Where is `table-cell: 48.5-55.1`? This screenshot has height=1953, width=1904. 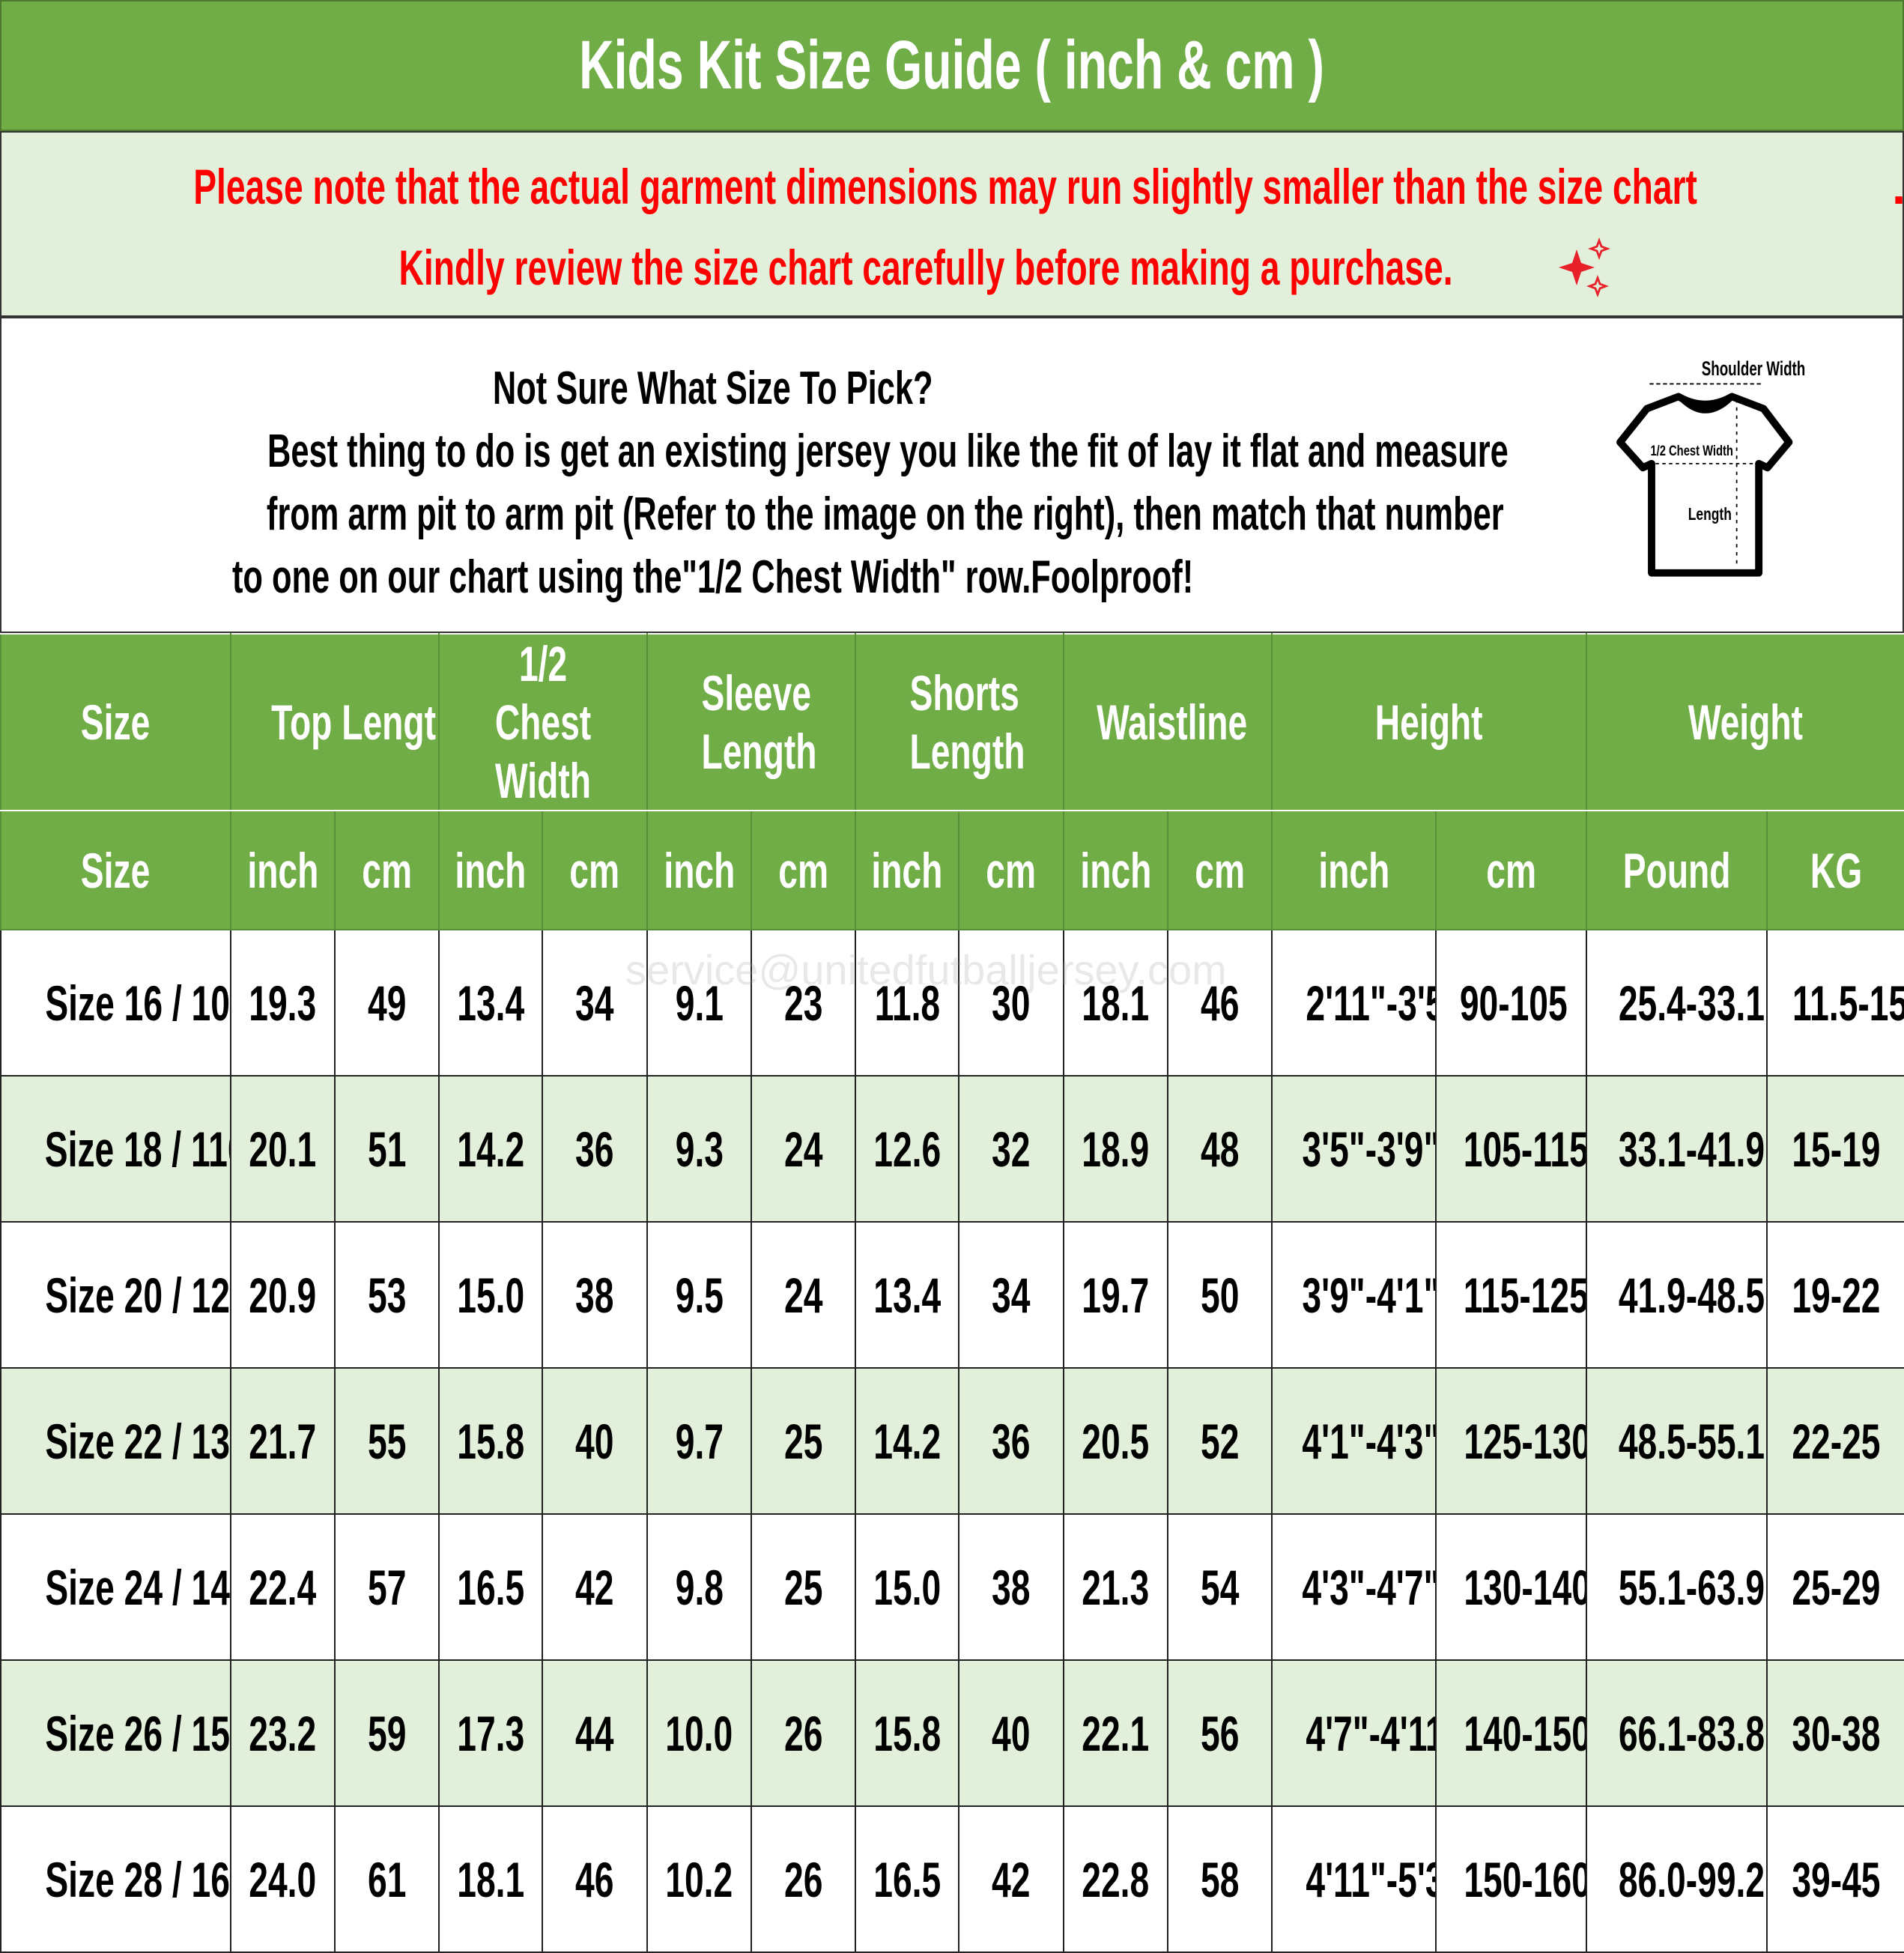 table-cell: 48.5-55.1 is located at coordinates (1677, 1441).